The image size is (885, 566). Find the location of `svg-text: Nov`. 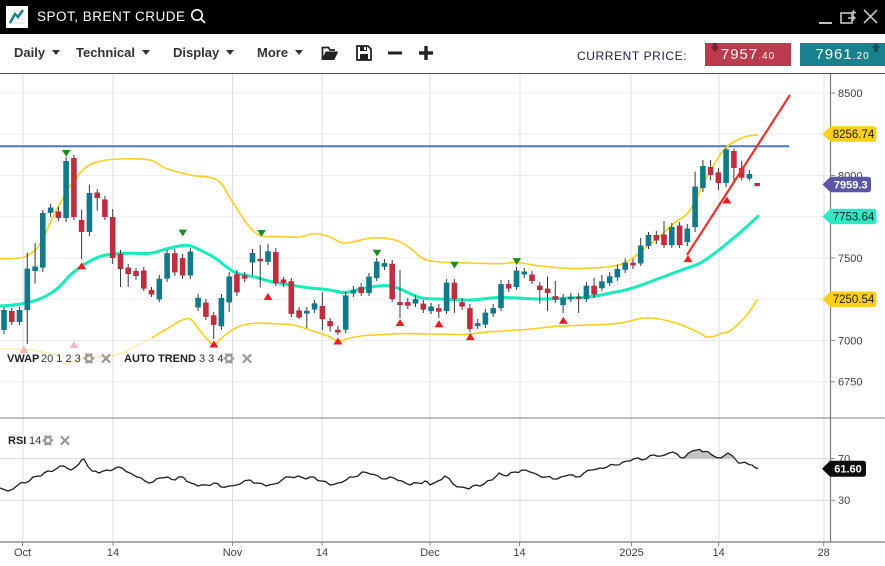

svg-text: Nov is located at coordinates (233, 553).